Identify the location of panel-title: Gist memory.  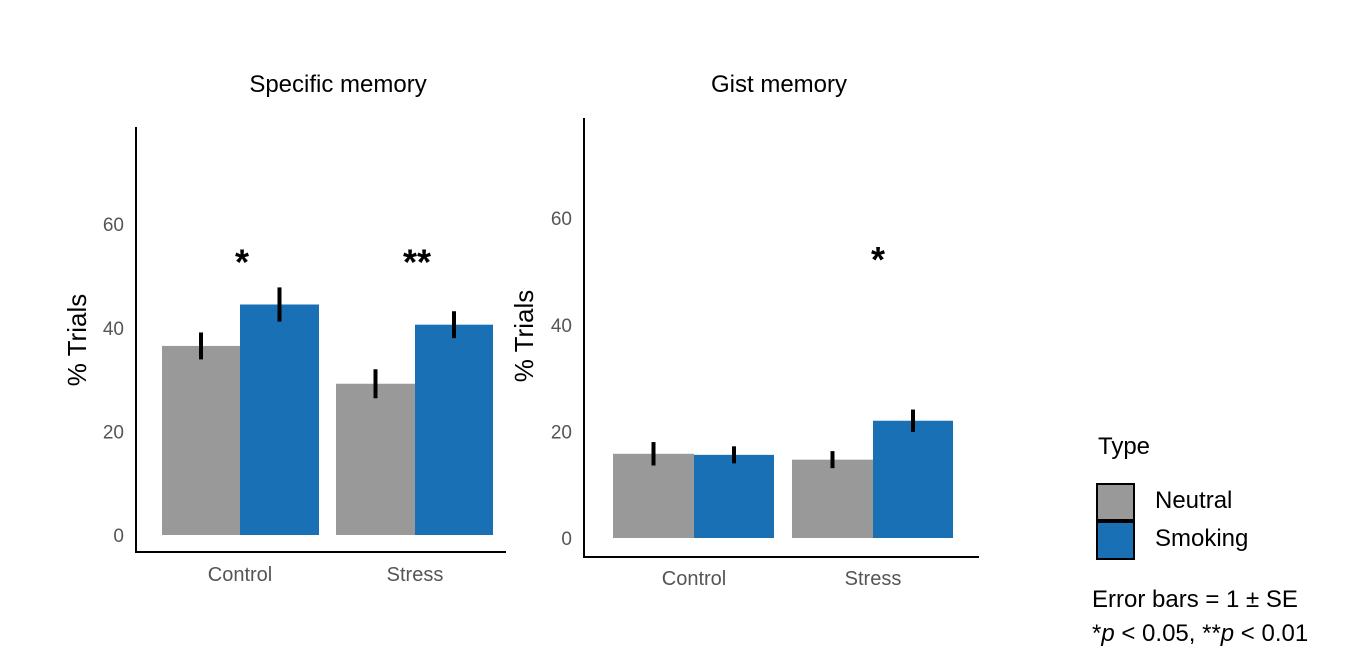
(779, 84).